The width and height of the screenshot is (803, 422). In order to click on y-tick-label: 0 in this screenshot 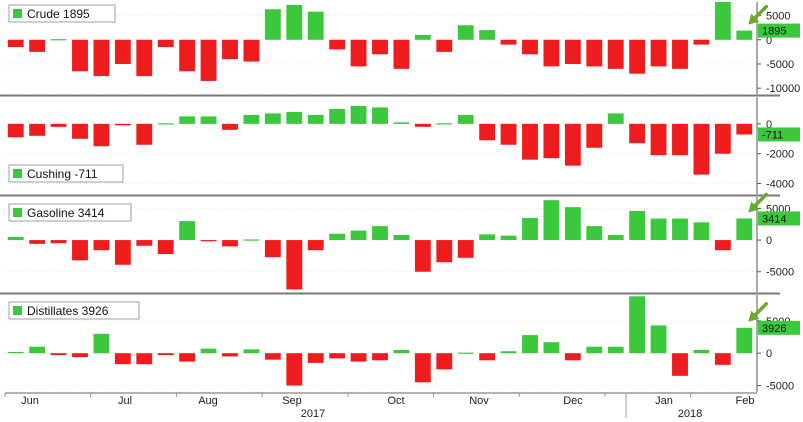, I will do `click(769, 125)`.